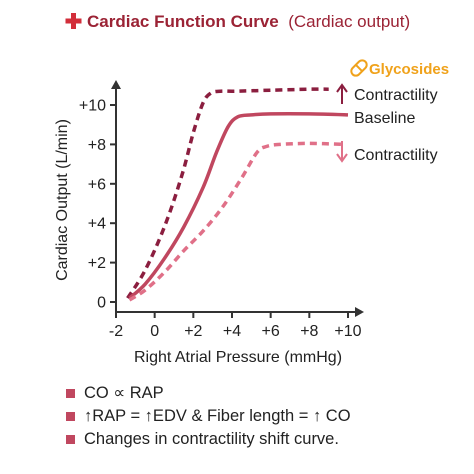 Image resolution: width=474 pixels, height=474 pixels. What do you see at coordinates (62, 200) in the screenshot?
I see `y-axis-label: Cardiac Output (L/min)` at bounding box center [62, 200].